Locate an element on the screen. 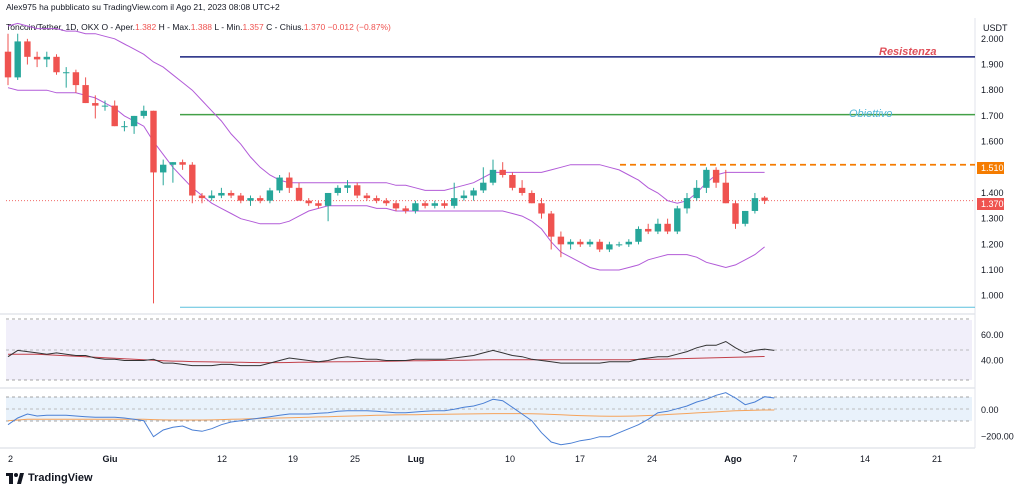  open-value: 1.382 is located at coordinates (145, 27).